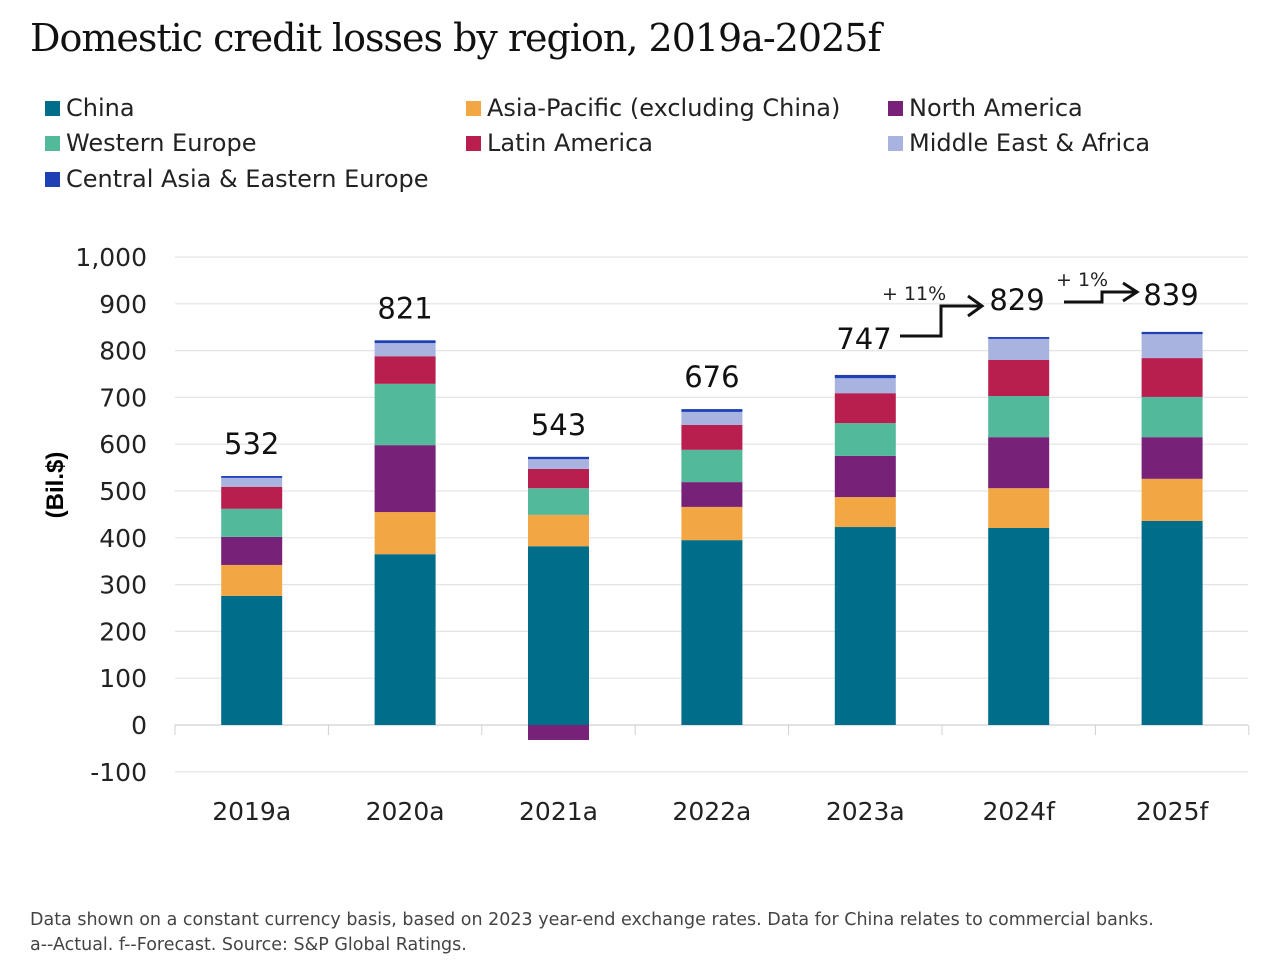  Describe the element at coordinates (123, 351) in the screenshot. I see `y-tick-label: 800` at that location.